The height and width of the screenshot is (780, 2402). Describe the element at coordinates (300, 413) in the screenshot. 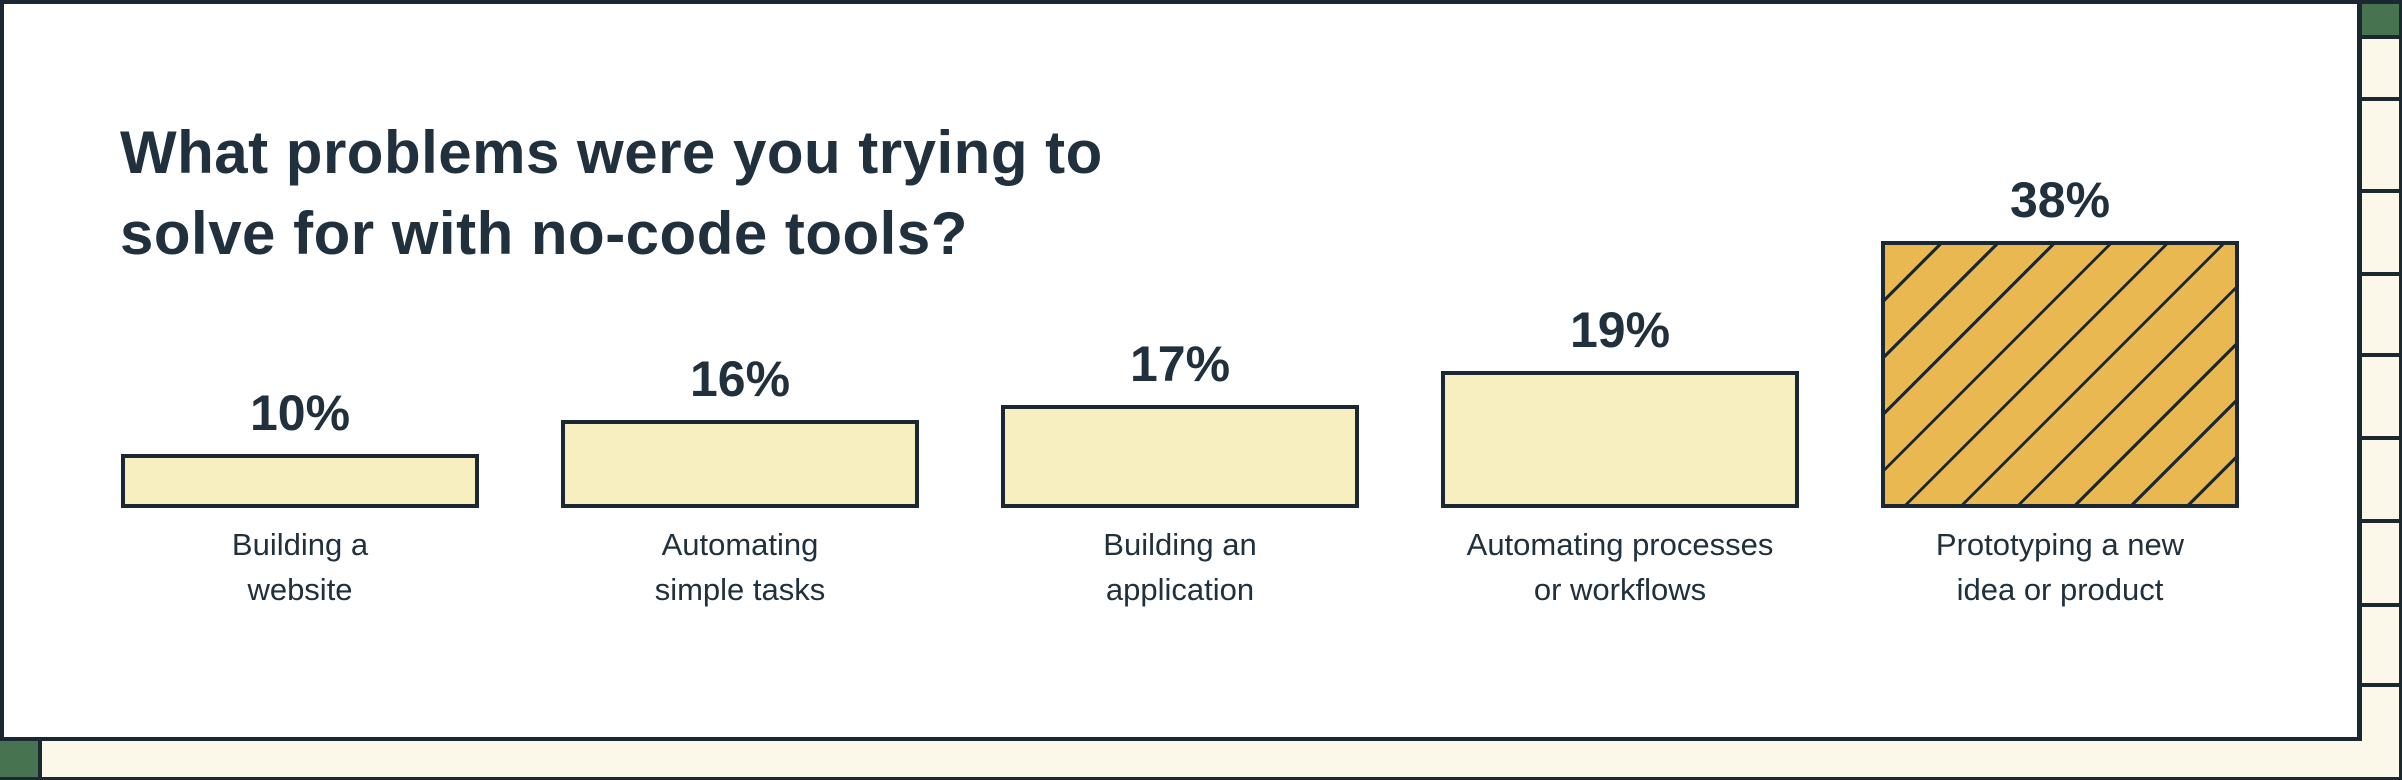

I see `bar-value-label: 10%` at that location.